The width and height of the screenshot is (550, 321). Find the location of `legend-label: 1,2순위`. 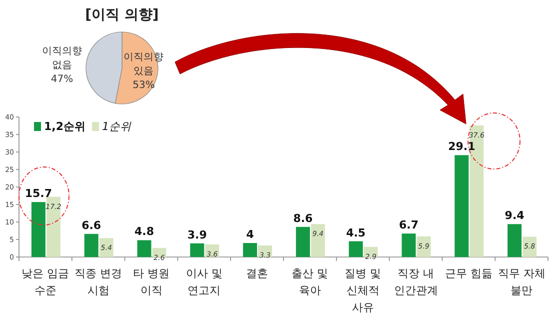

legend-label: 1,2순위 is located at coordinates (65, 126).